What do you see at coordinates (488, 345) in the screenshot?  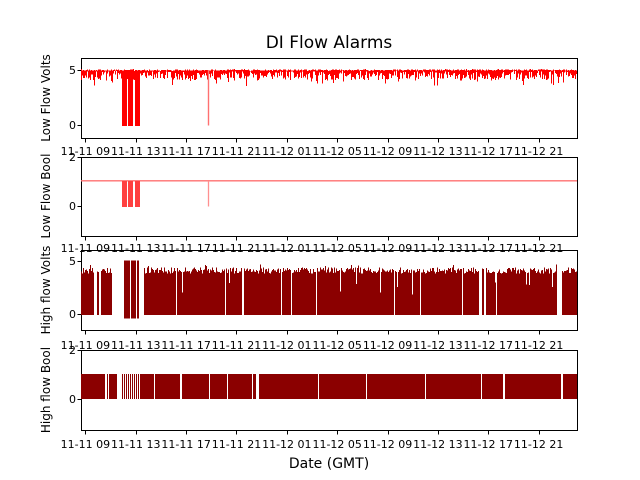 I see `x-tick-label-row3: 11-12 17` at bounding box center [488, 345].